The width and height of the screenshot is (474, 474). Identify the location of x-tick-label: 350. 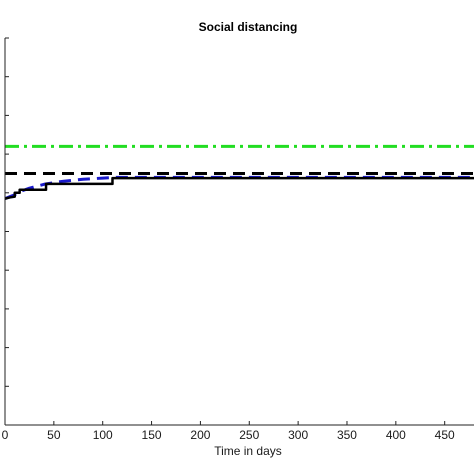
(347, 435).